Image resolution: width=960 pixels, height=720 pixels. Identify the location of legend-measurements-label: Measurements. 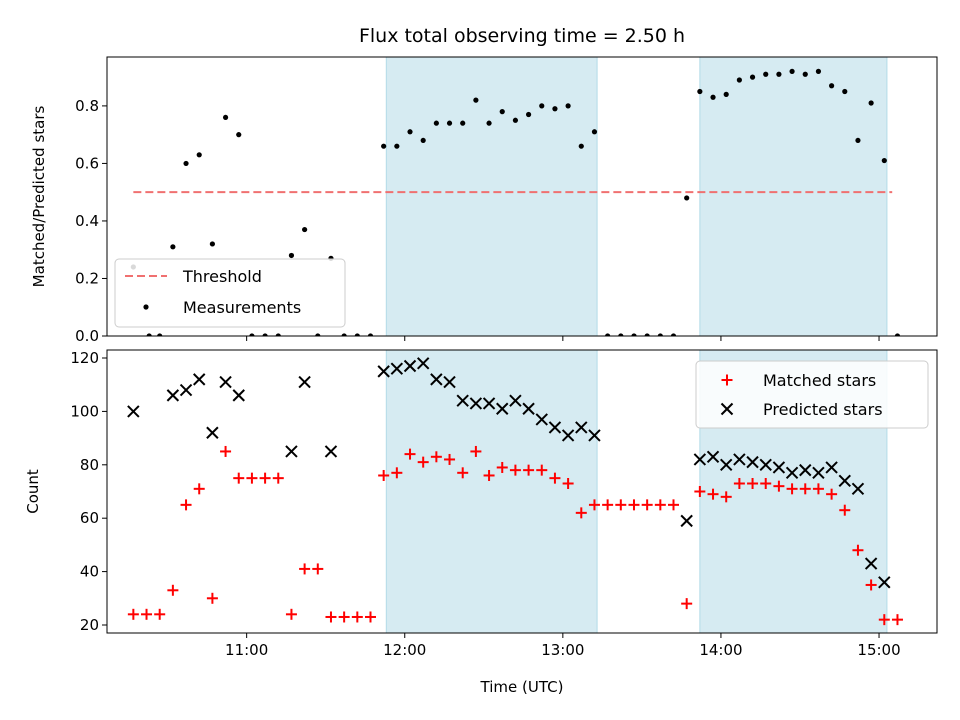
(242, 307).